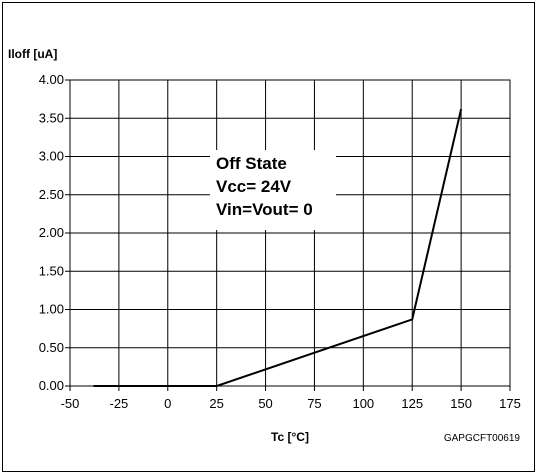 Image resolution: width=539 pixels, height=476 pixels. I want to click on annotation-line-1: Off State, so click(251, 163).